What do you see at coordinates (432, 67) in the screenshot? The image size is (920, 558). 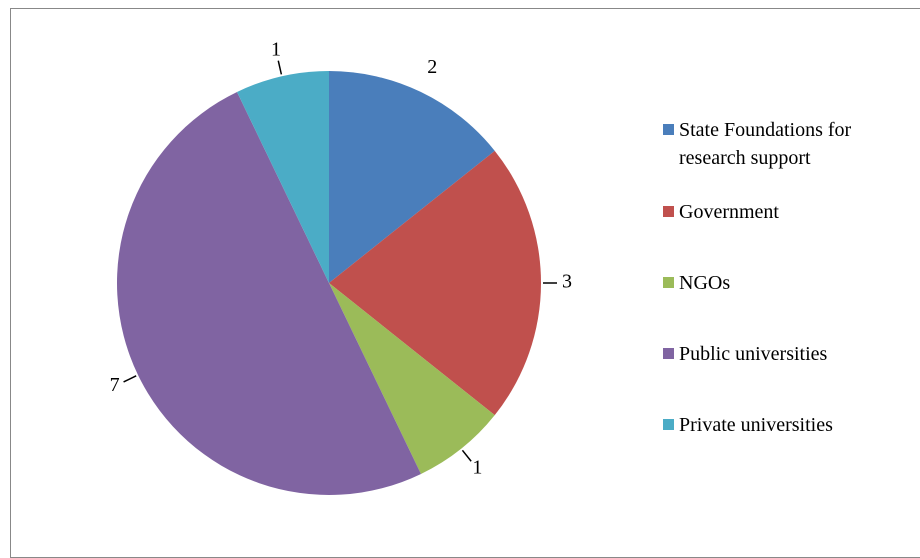 I see `data-label: 2` at bounding box center [432, 67].